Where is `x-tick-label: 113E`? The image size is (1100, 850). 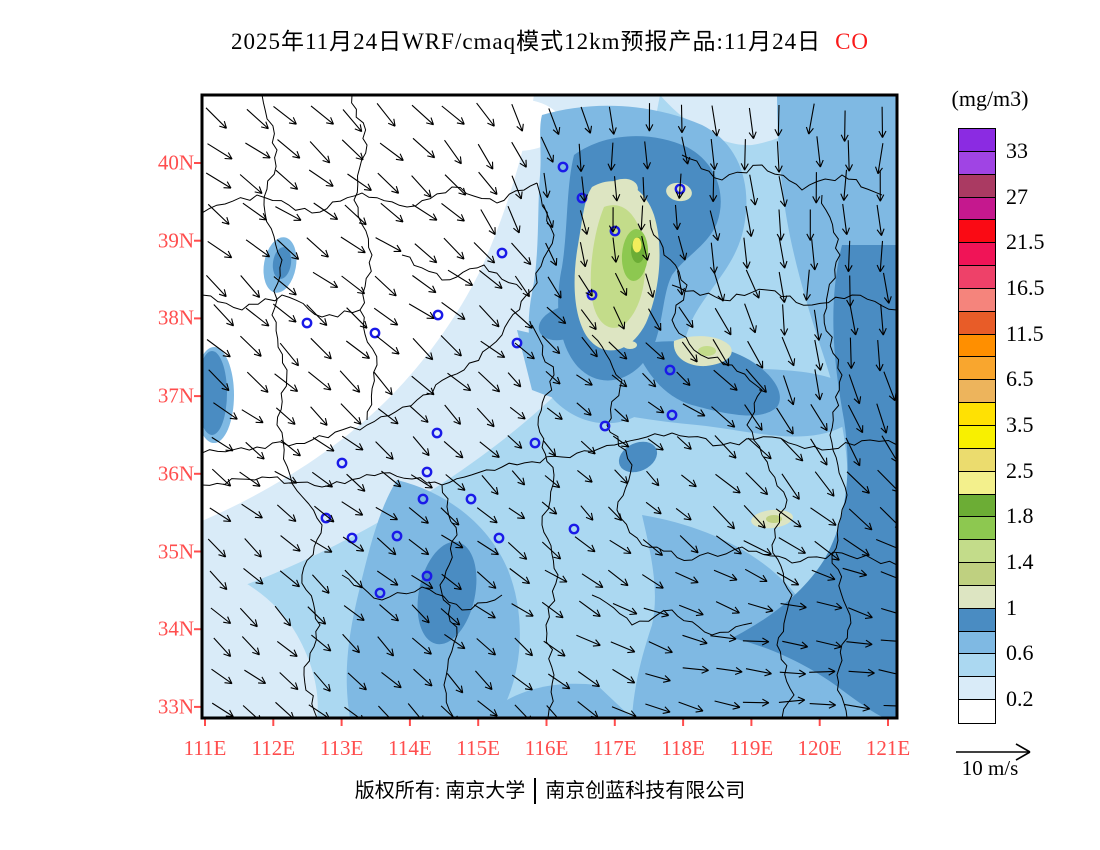 x-tick-label: 113E is located at coordinates (341, 748).